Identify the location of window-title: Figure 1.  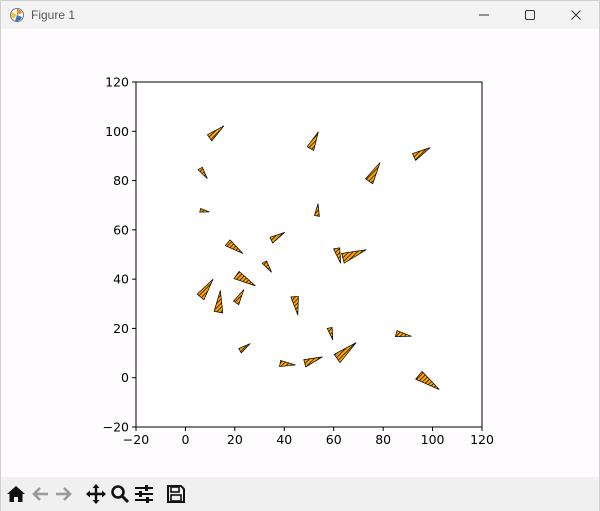
(53, 15).